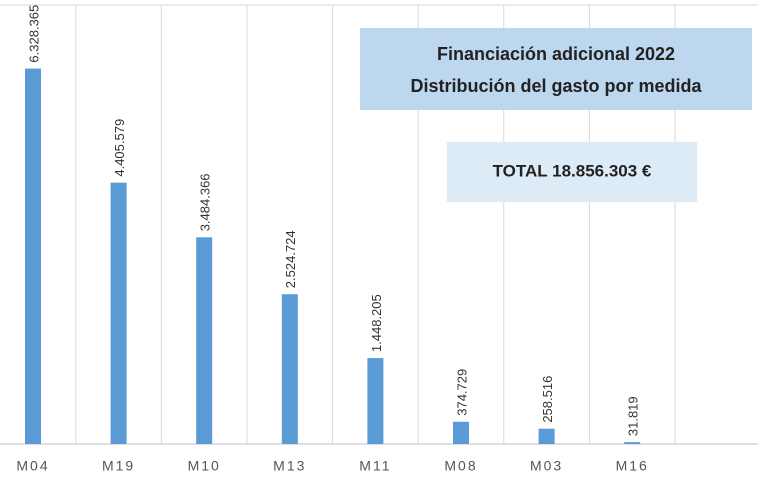 The image size is (758, 478). What do you see at coordinates (461, 392) in the screenshot?
I see `value-label: 374.729` at bounding box center [461, 392].